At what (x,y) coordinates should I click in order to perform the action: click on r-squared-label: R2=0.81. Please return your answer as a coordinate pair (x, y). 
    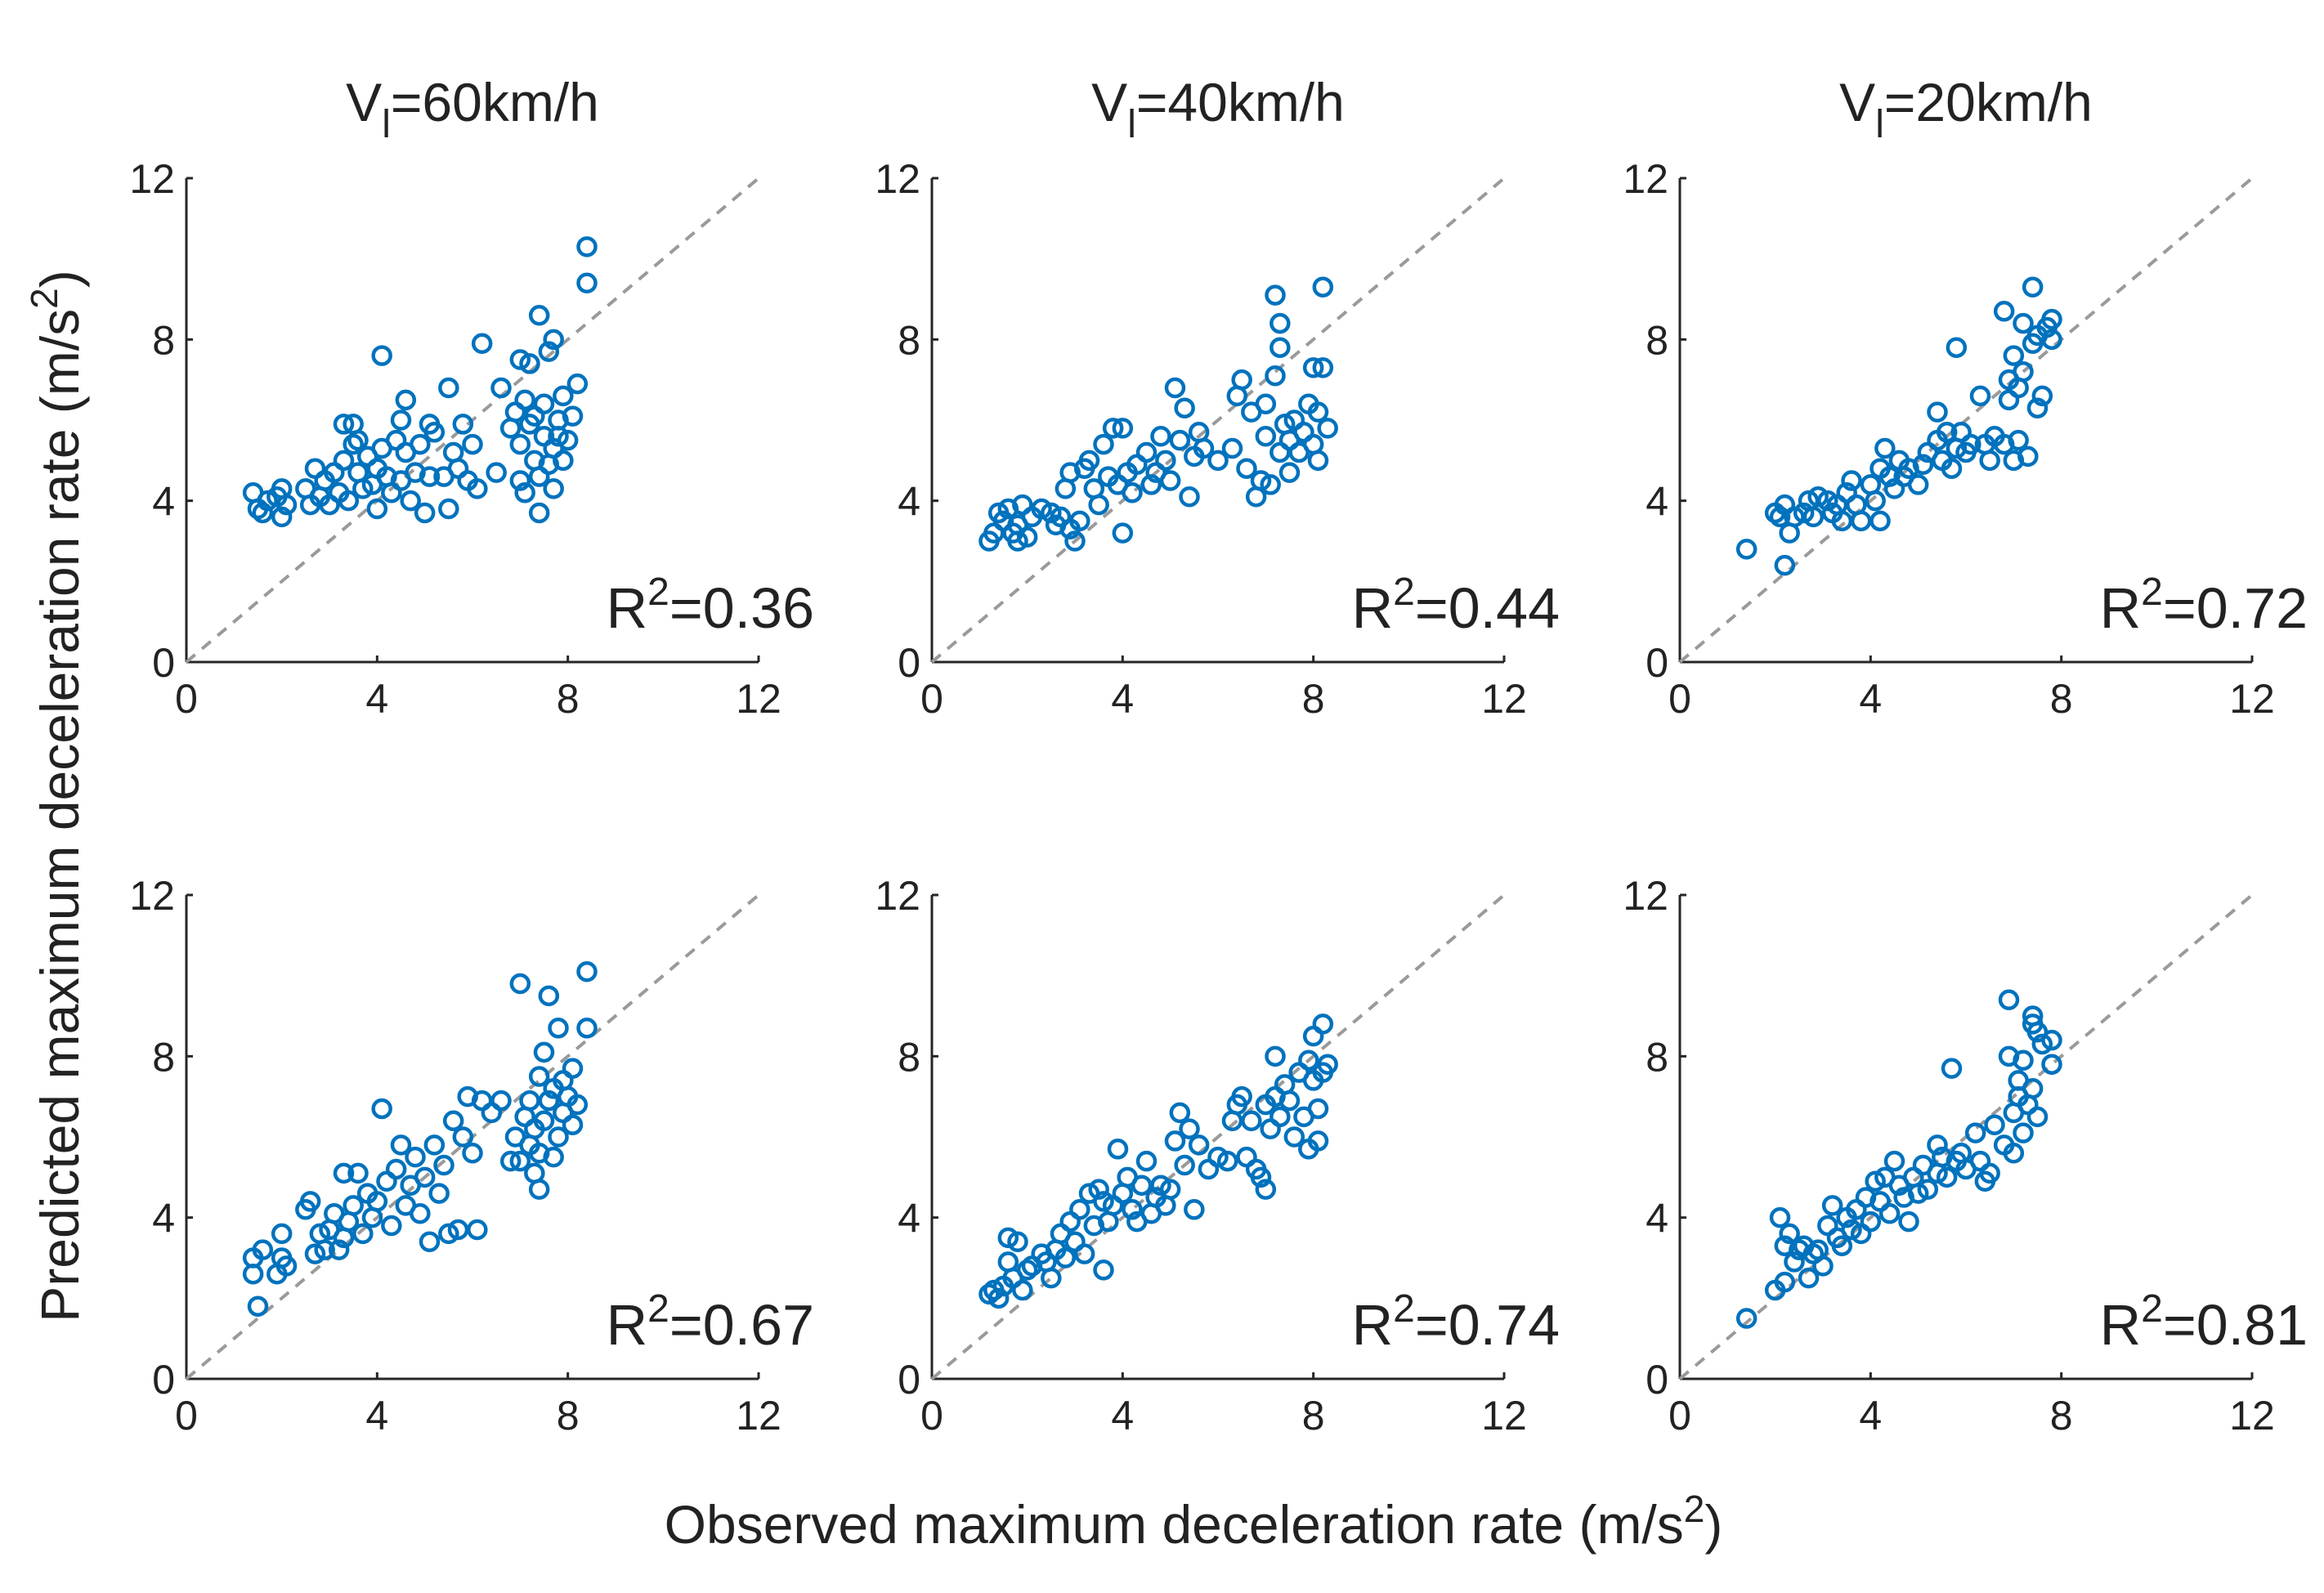
    Looking at the image, I should click on (2204, 1322).